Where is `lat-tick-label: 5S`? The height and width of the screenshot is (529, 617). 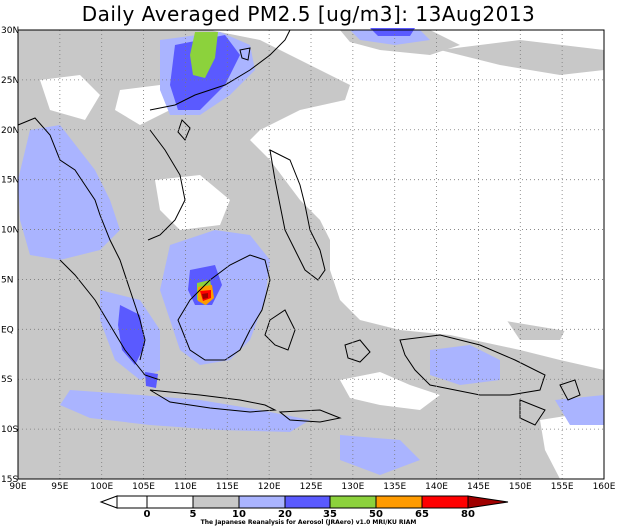 lat-tick-label: 5S is located at coordinates (7, 380).